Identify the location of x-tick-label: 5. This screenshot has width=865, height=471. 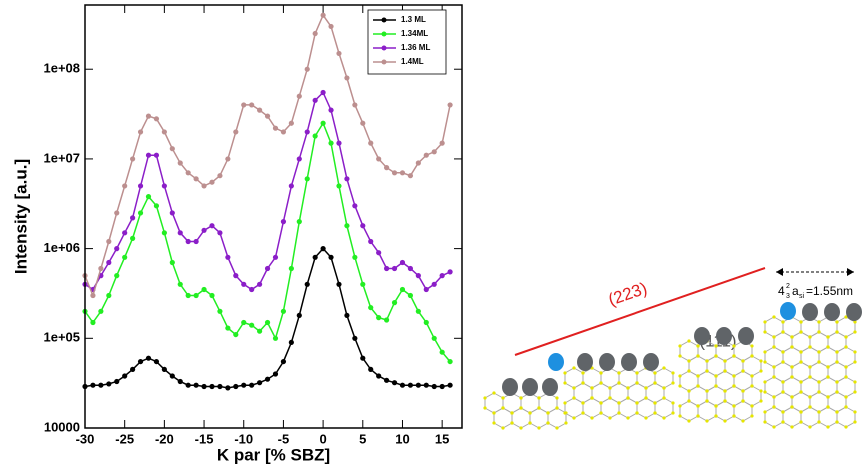
(362, 438).